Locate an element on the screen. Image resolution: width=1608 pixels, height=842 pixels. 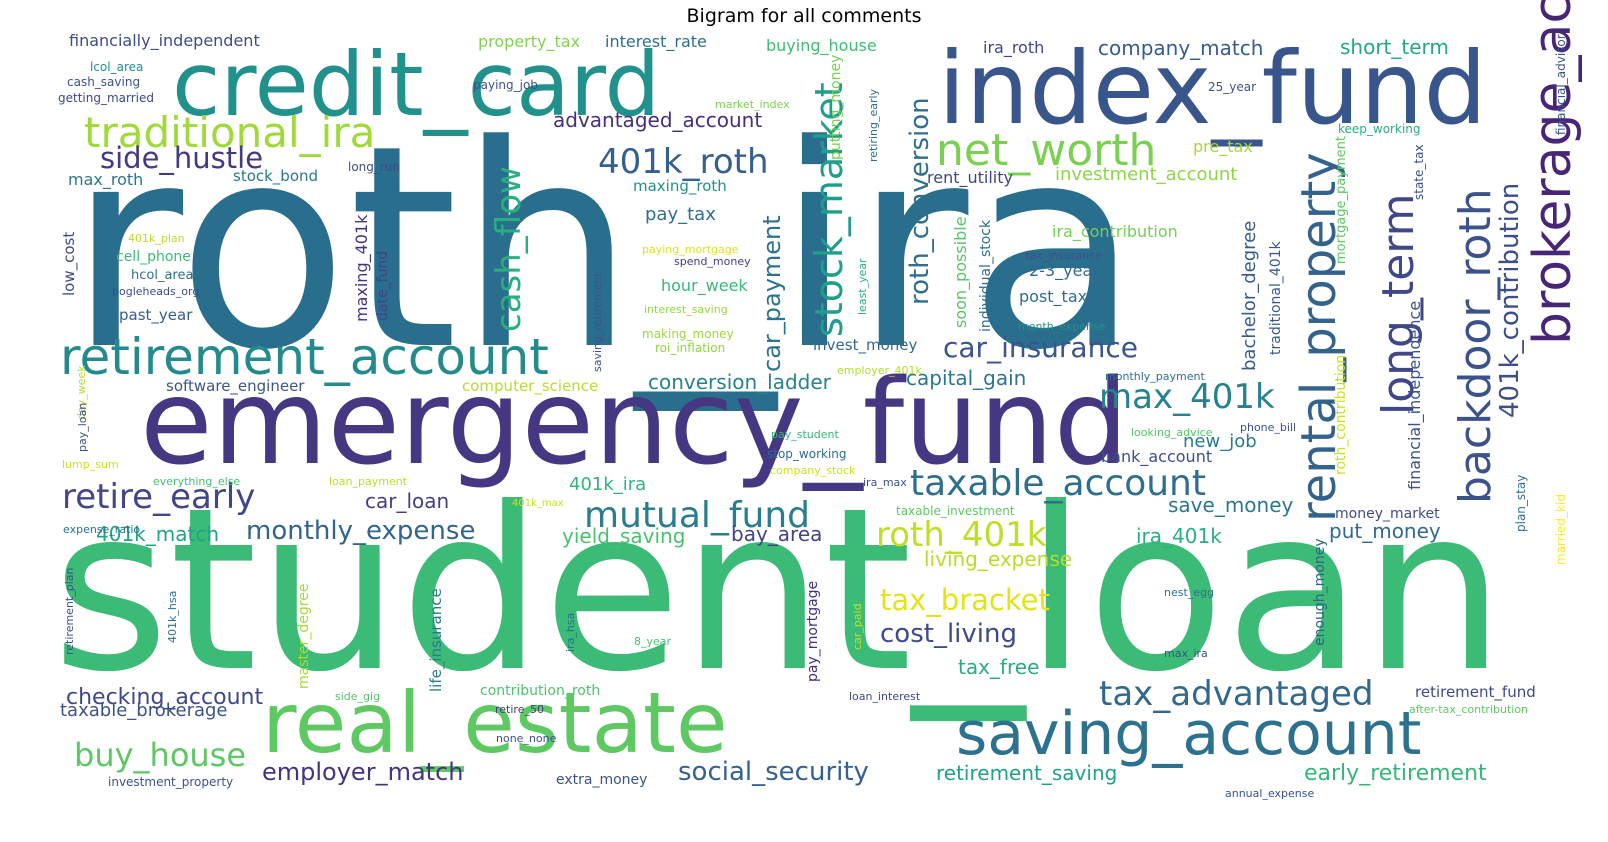
cloud-word: everything_else is located at coordinates (196, 481).